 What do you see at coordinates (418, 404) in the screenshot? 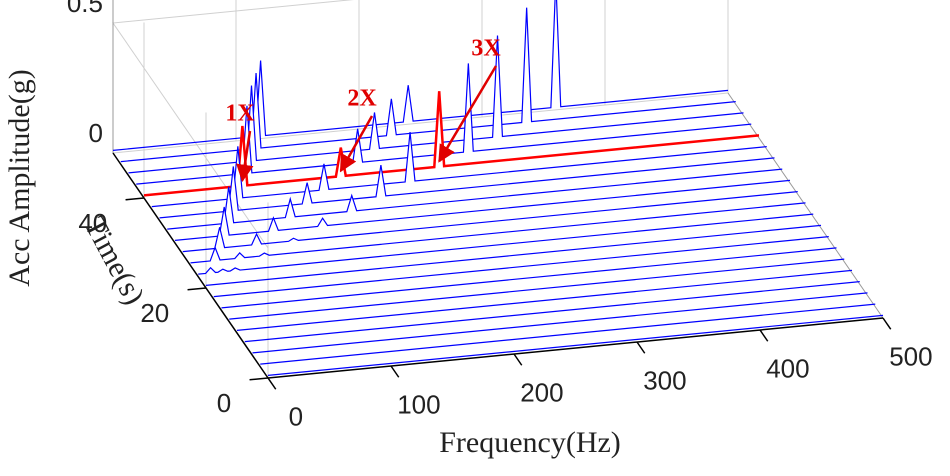
I see `x-tick-label: 100` at bounding box center [418, 404].